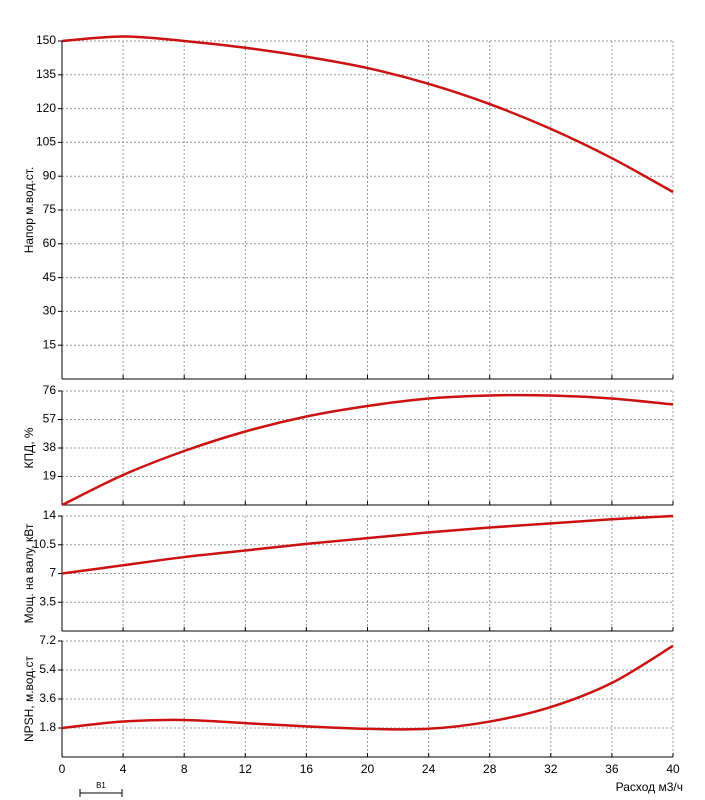 The width and height of the screenshot is (705, 800). I want to click on y-axis-label: КПД, %, so click(29, 447).